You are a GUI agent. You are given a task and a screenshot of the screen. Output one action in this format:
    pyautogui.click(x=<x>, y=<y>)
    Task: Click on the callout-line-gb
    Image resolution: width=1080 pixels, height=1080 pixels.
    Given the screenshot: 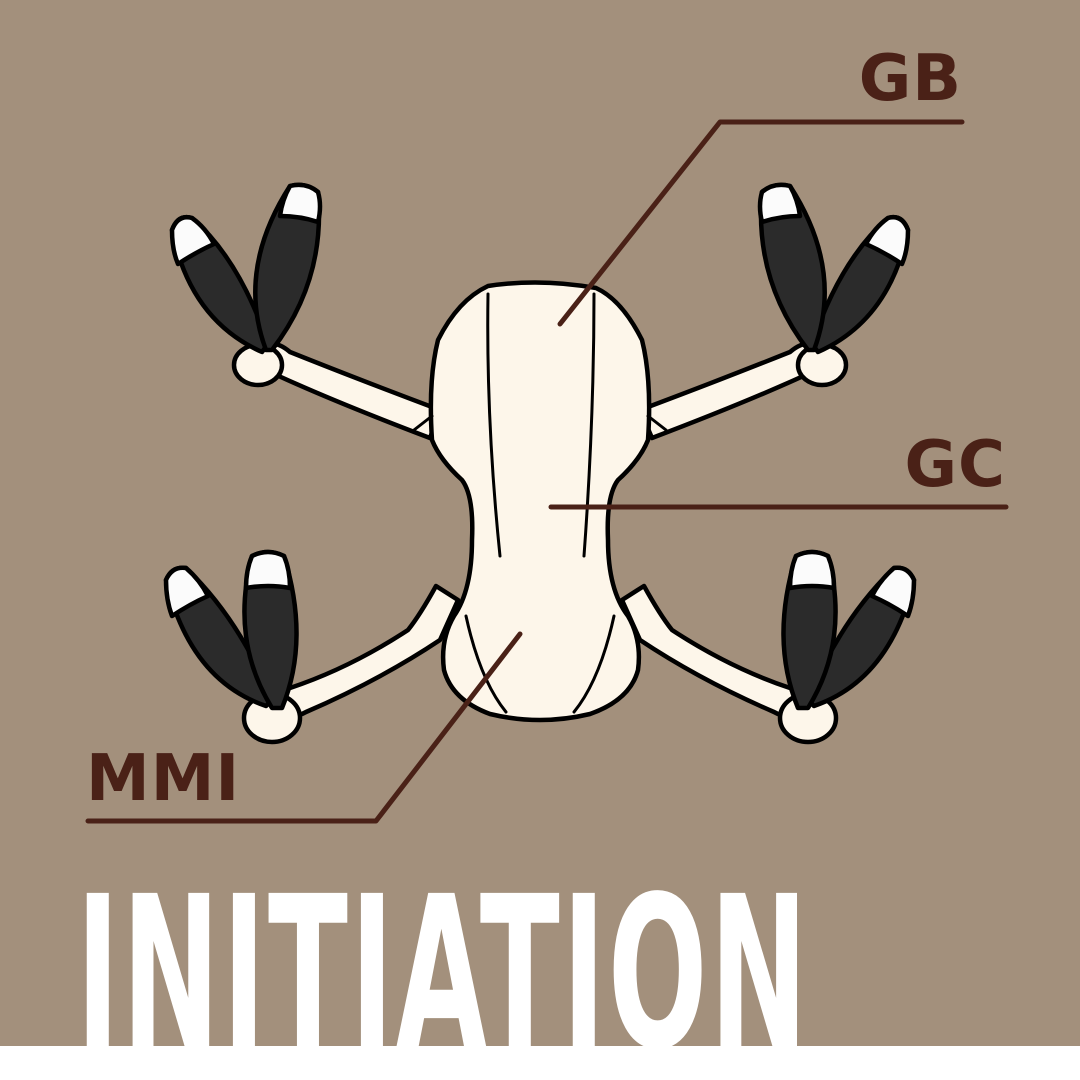 What is the action you would take?
    pyautogui.click(x=761, y=223)
    